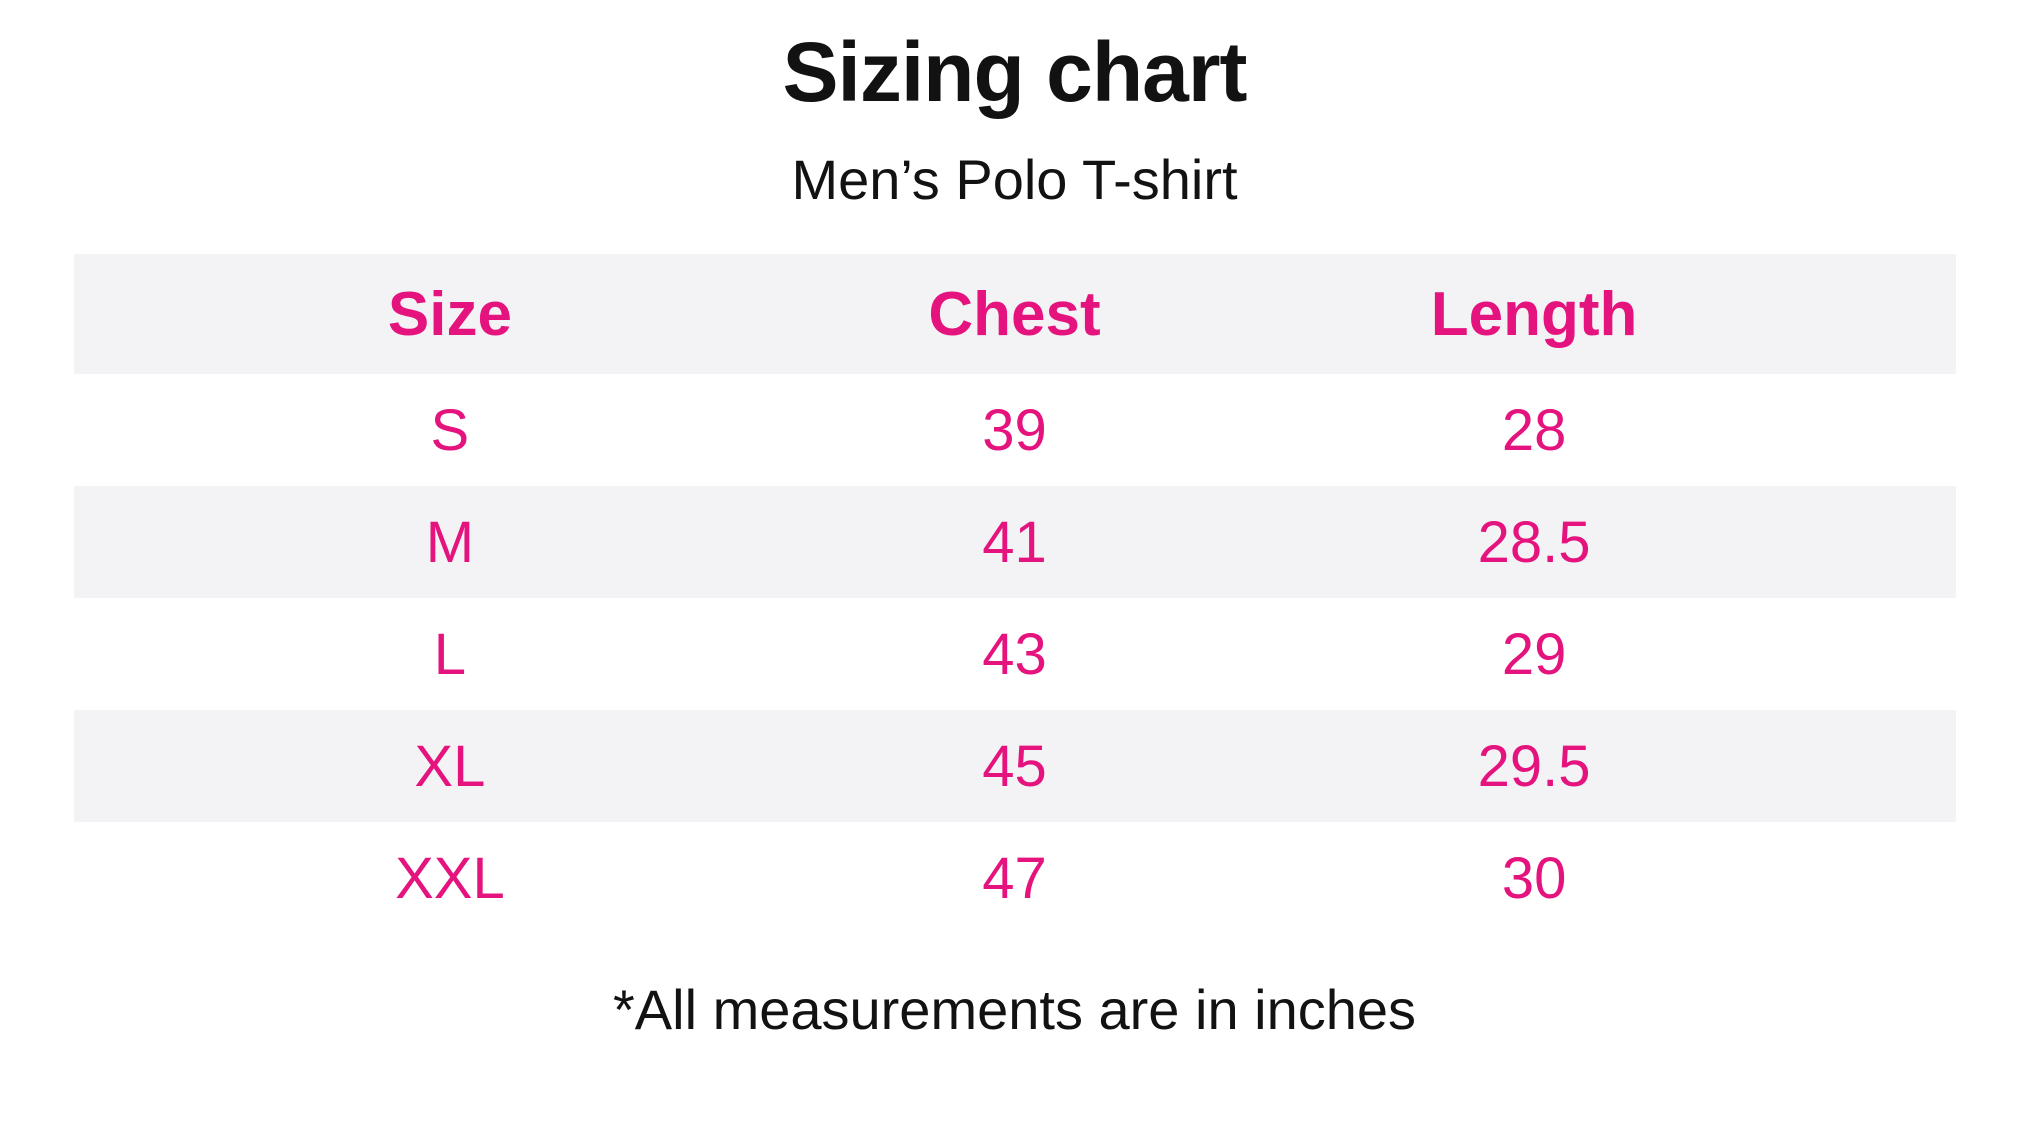 The width and height of the screenshot is (2029, 1126). I want to click on size-cell: M, so click(450, 542).